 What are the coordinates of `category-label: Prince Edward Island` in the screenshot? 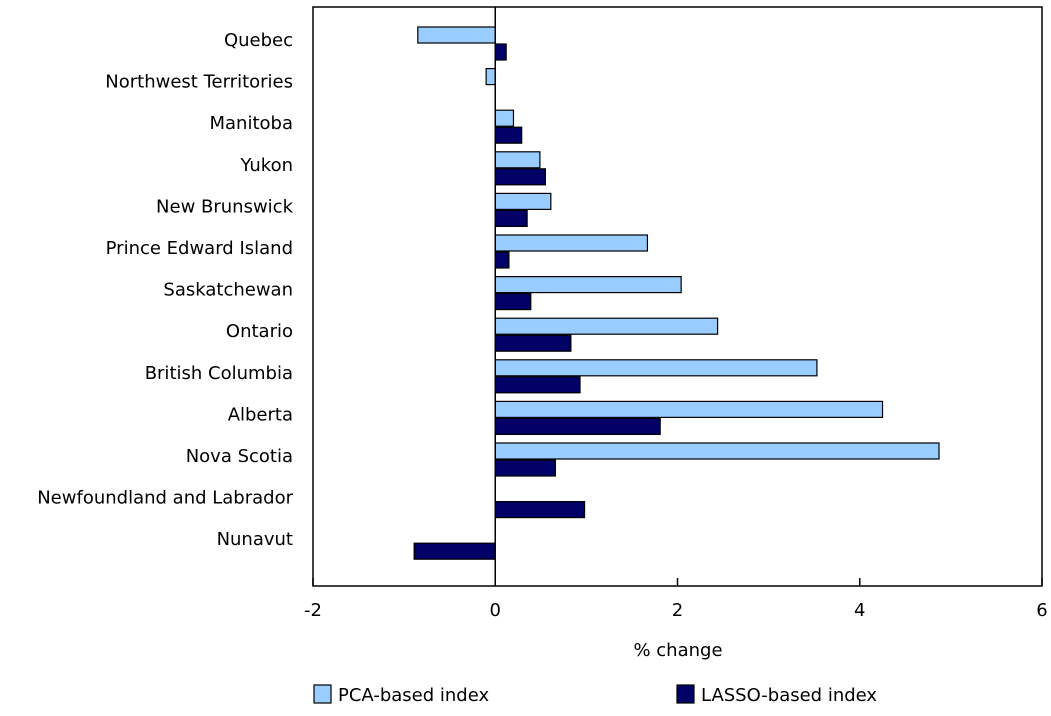 It's located at (199, 248).